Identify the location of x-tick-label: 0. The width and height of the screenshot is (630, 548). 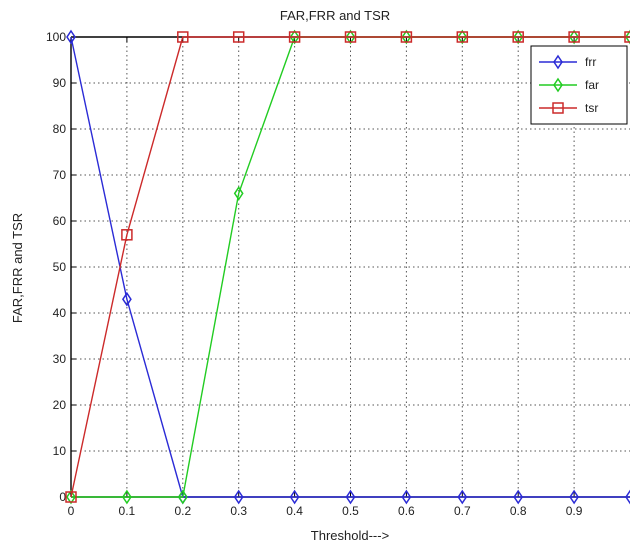
(71, 511).